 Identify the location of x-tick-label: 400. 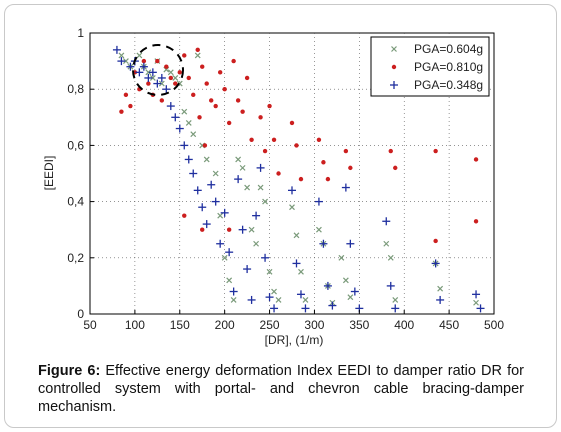
(404, 325).